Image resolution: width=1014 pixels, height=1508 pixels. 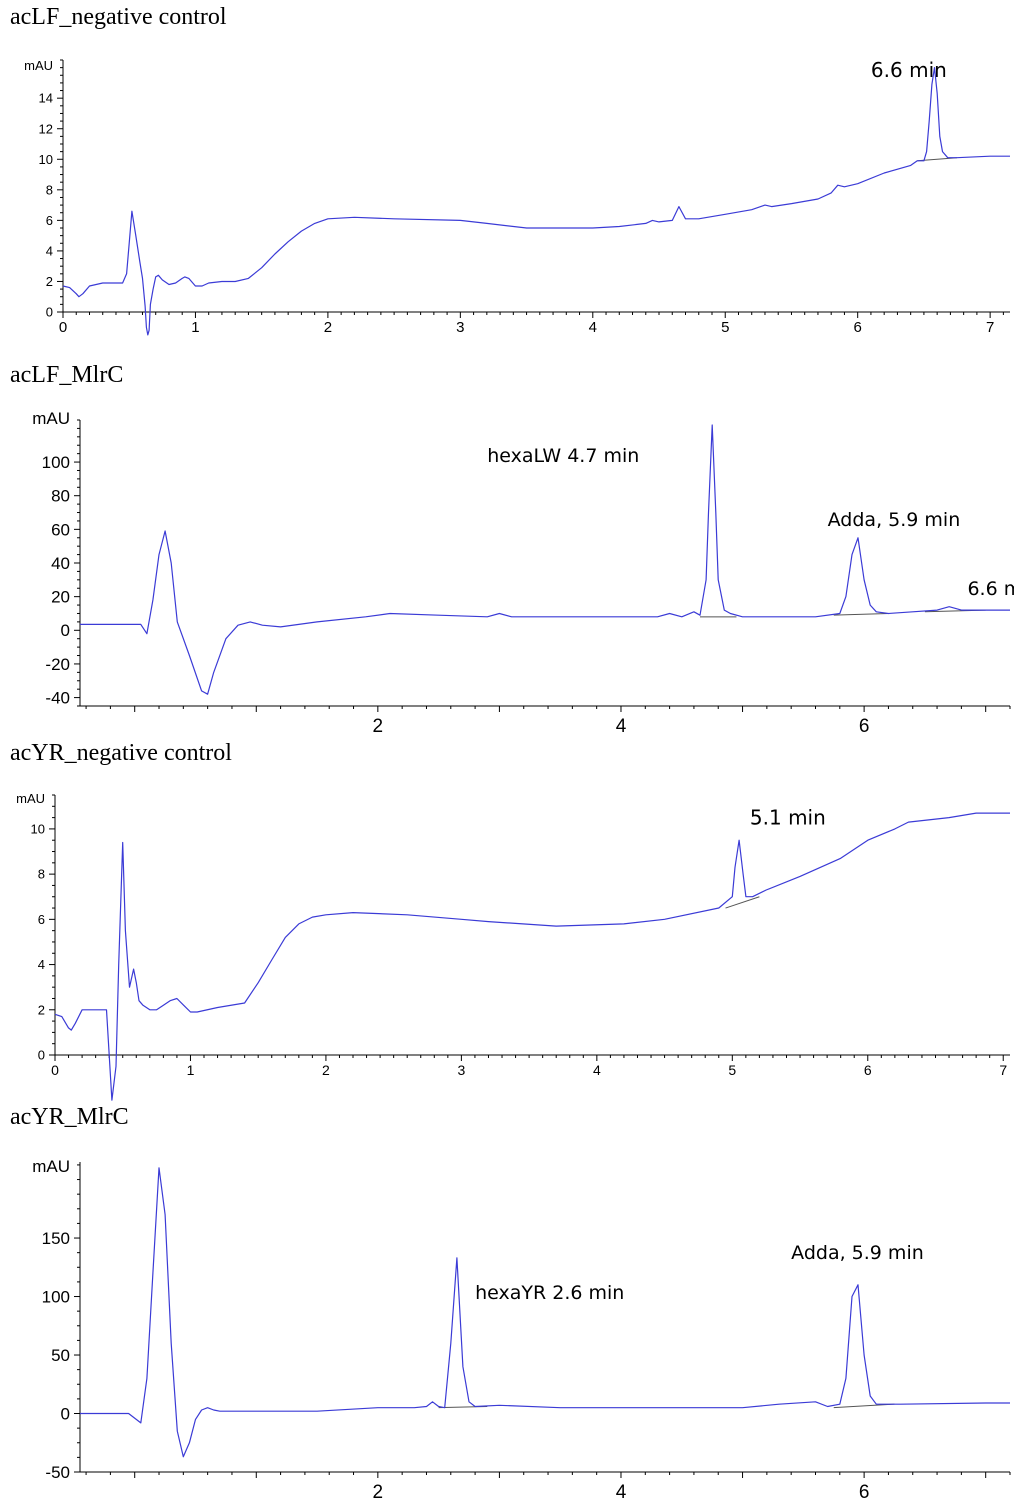 I want to click on chart-title-3: acYR_negative control, so click(x=121, y=753).